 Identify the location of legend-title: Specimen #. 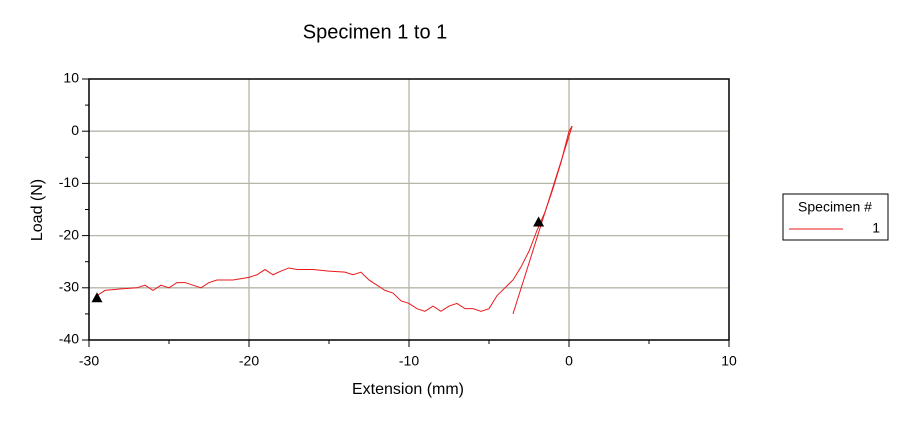
(835, 207).